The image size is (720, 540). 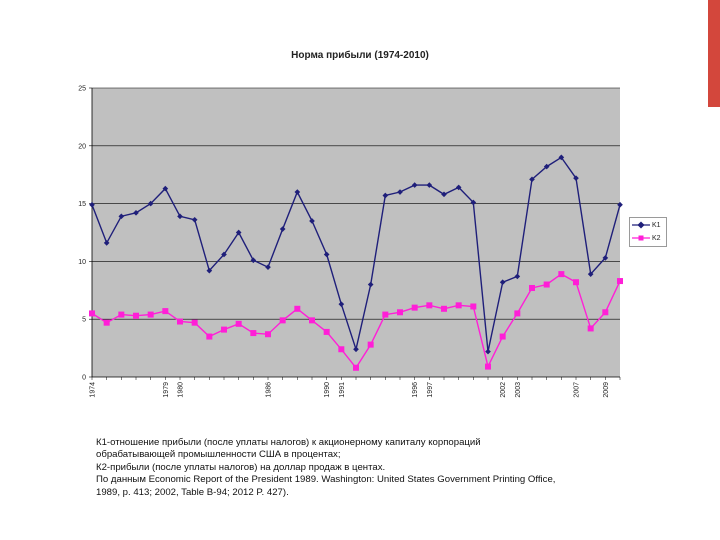 I want to click on point-k1-1989, so click(x=312, y=221).